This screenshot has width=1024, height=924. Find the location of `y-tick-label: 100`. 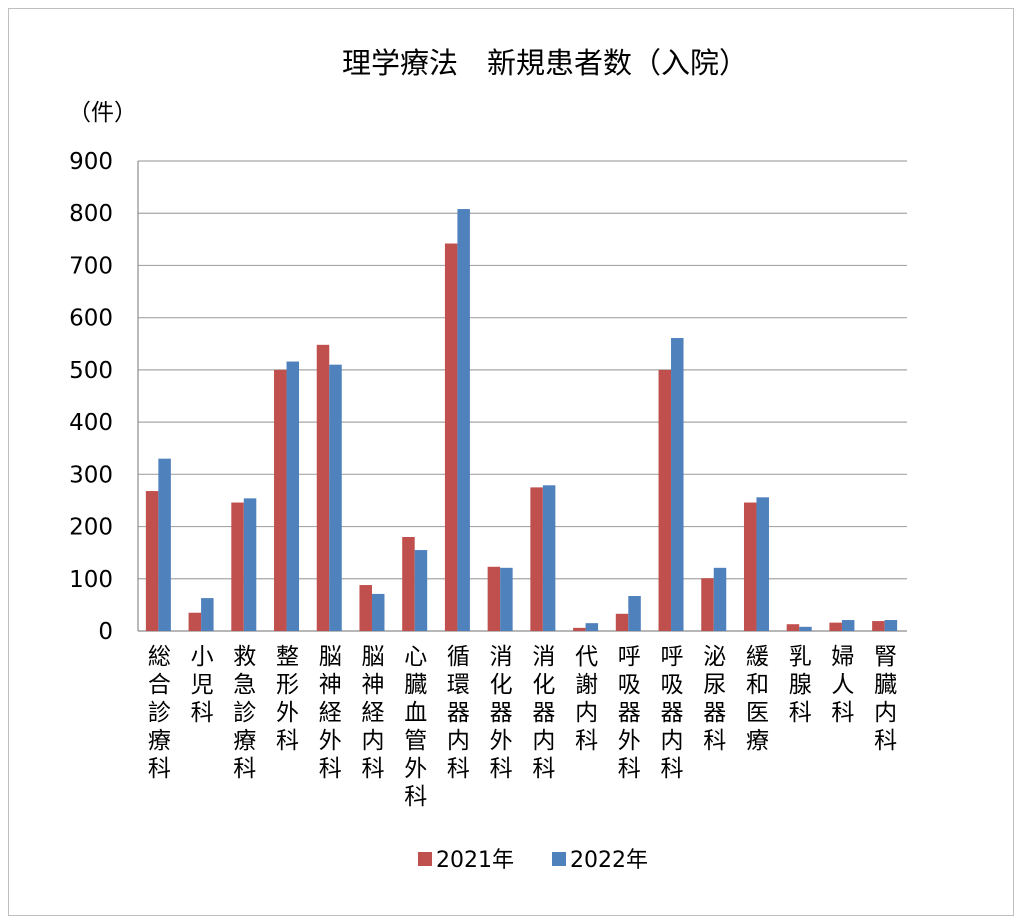

y-tick-label: 100 is located at coordinates (91, 580).